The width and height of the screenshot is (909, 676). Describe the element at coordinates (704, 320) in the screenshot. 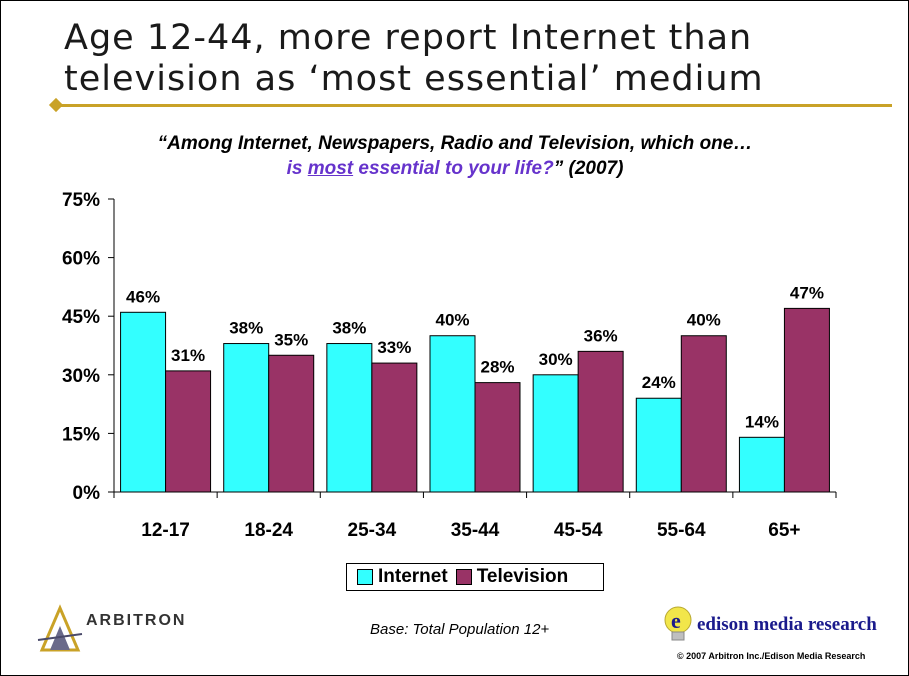

I see `data-label-television: 40%` at that location.